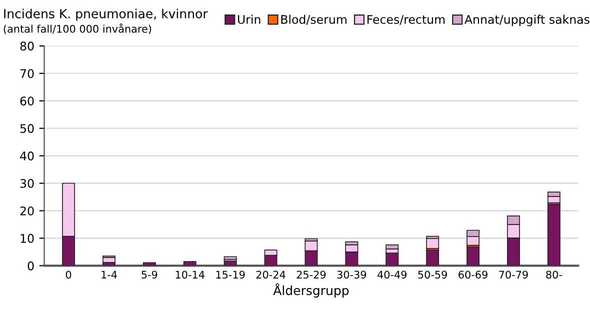 Image resolution: width=590 pixels, height=328 pixels. Describe the element at coordinates (311, 290) in the screenshot. I see `x-axis-title: Åldersgrupp` at that location.